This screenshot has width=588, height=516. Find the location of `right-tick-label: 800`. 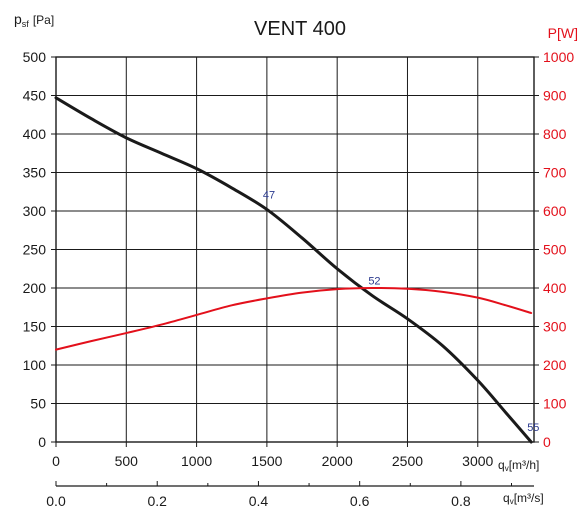

right-tick-label: 800 is located at coordinates (555, 134).